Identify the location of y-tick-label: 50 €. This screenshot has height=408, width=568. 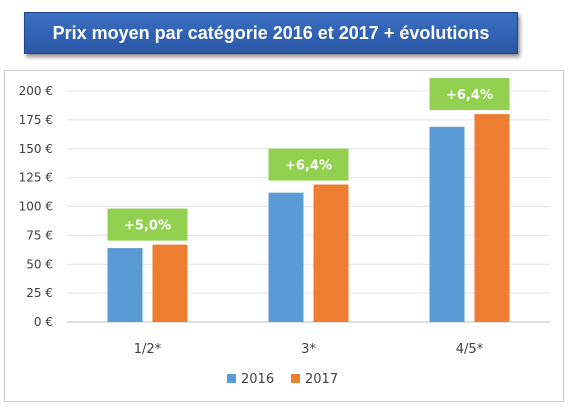
(39, 264).